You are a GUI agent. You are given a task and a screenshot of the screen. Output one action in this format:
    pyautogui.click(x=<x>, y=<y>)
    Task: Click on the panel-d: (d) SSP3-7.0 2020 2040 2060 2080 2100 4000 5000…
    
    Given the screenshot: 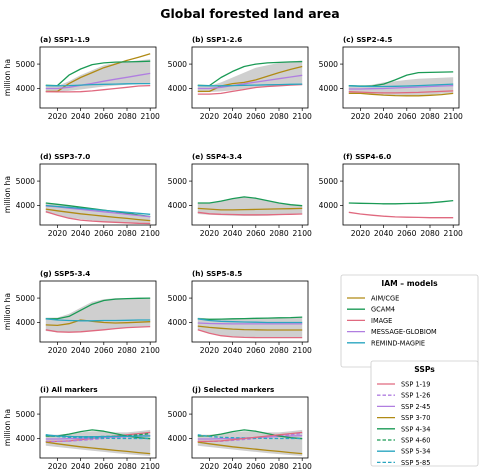 What is the action you would take?
    pyautogui.click(x=81, y=195)
    